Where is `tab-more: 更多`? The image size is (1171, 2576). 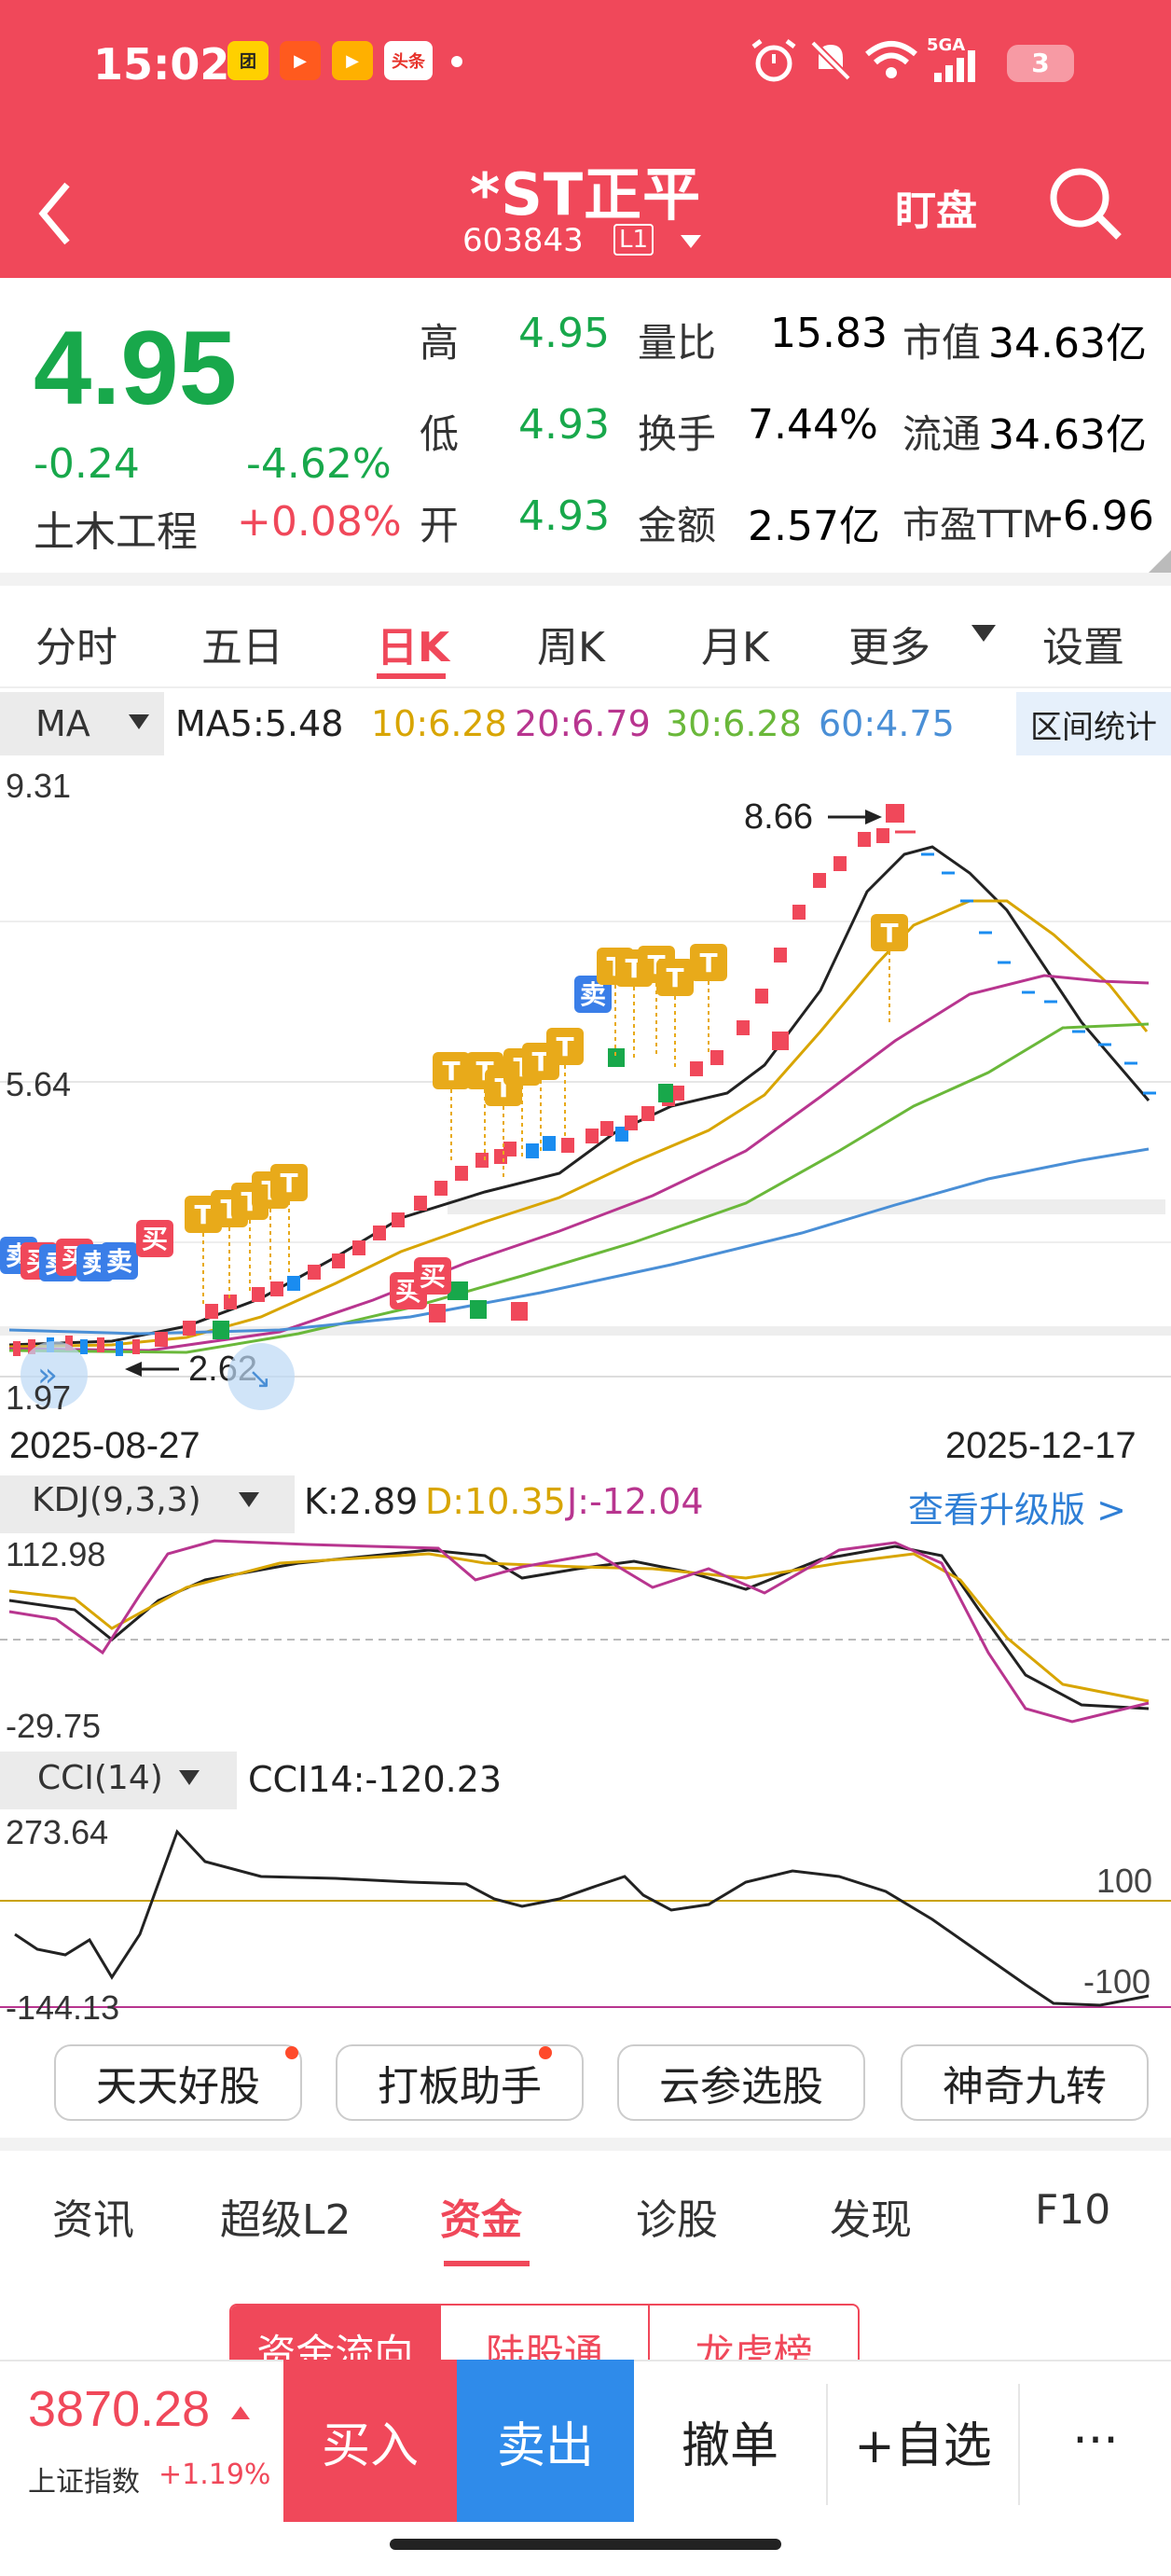 tab-more: 更多 is located at coordinates (889, 648).